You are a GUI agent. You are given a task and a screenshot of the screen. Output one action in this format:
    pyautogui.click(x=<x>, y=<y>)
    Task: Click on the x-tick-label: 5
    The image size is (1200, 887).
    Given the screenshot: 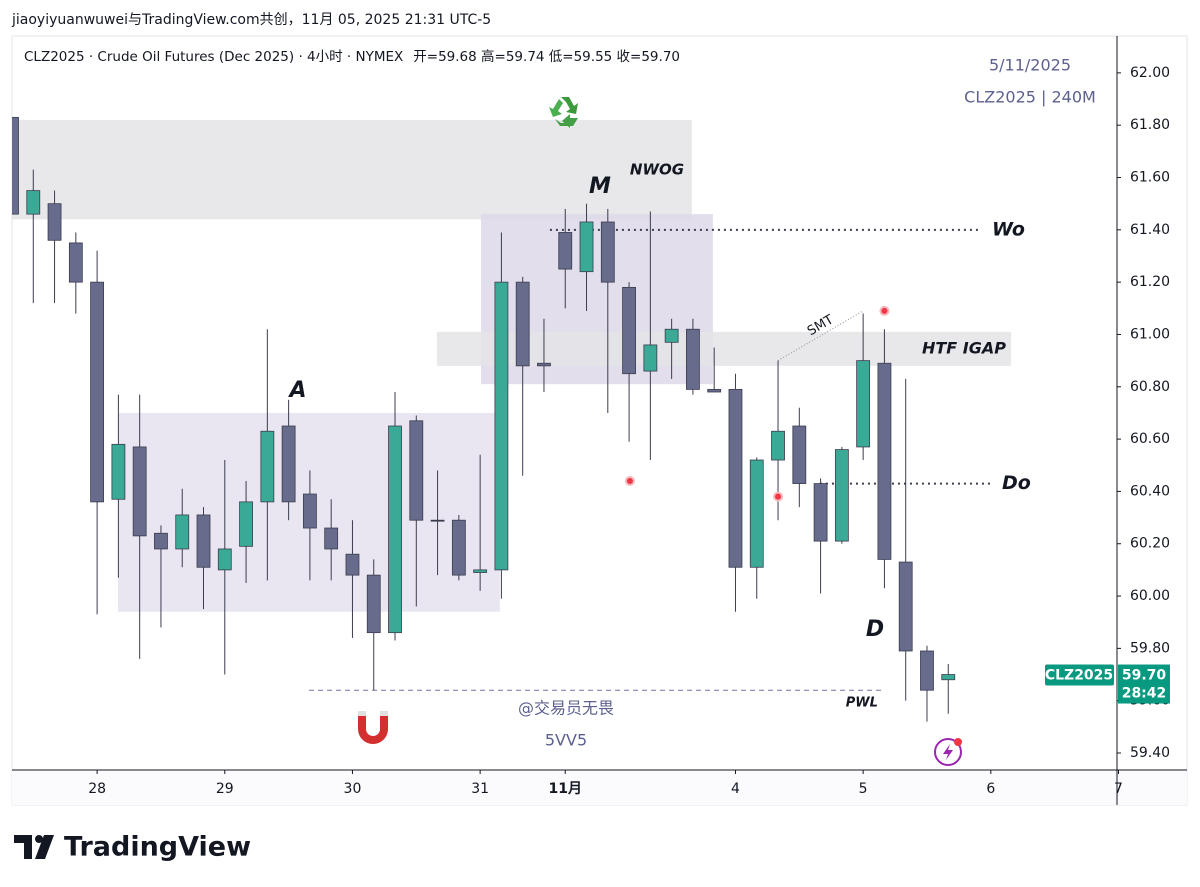 What is the action you would take?
    pyautogui.click(x=863, y=789)
    